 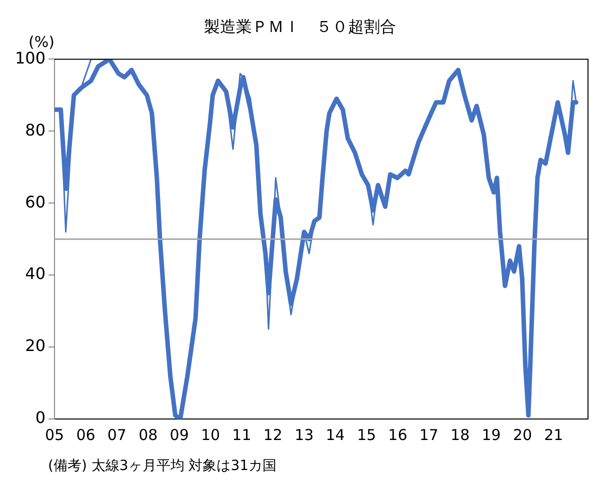 I want to click on y-tick-label: 40, so click(x=35, y=274).